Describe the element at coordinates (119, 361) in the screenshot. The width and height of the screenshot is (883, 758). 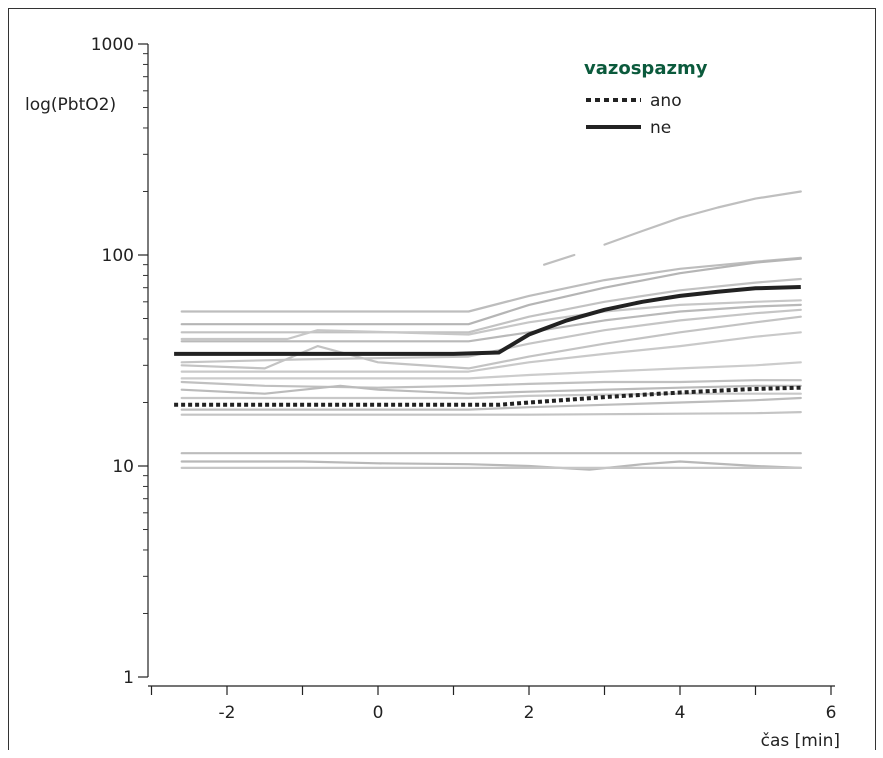
I see `y-axis-ticks: 1 10 100 1000` at that location.